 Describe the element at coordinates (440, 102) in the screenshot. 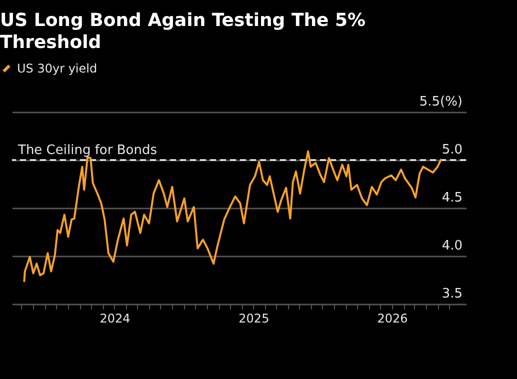

I see `y-tick-label: 5.5(%)` at that location.